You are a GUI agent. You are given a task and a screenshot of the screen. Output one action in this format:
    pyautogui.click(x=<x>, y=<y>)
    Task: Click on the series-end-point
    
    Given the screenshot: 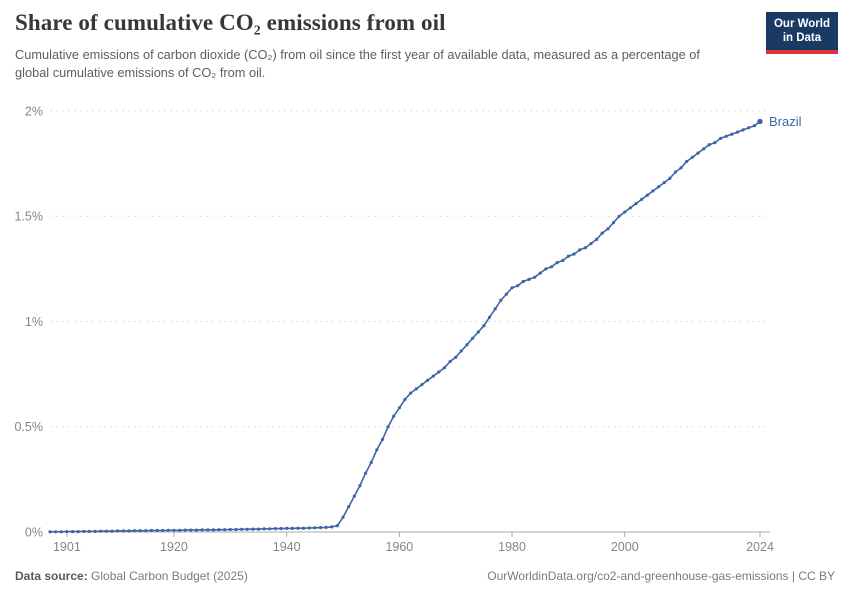 What is the action you would take?
    pyautogui.click(x=760, y=121)
    